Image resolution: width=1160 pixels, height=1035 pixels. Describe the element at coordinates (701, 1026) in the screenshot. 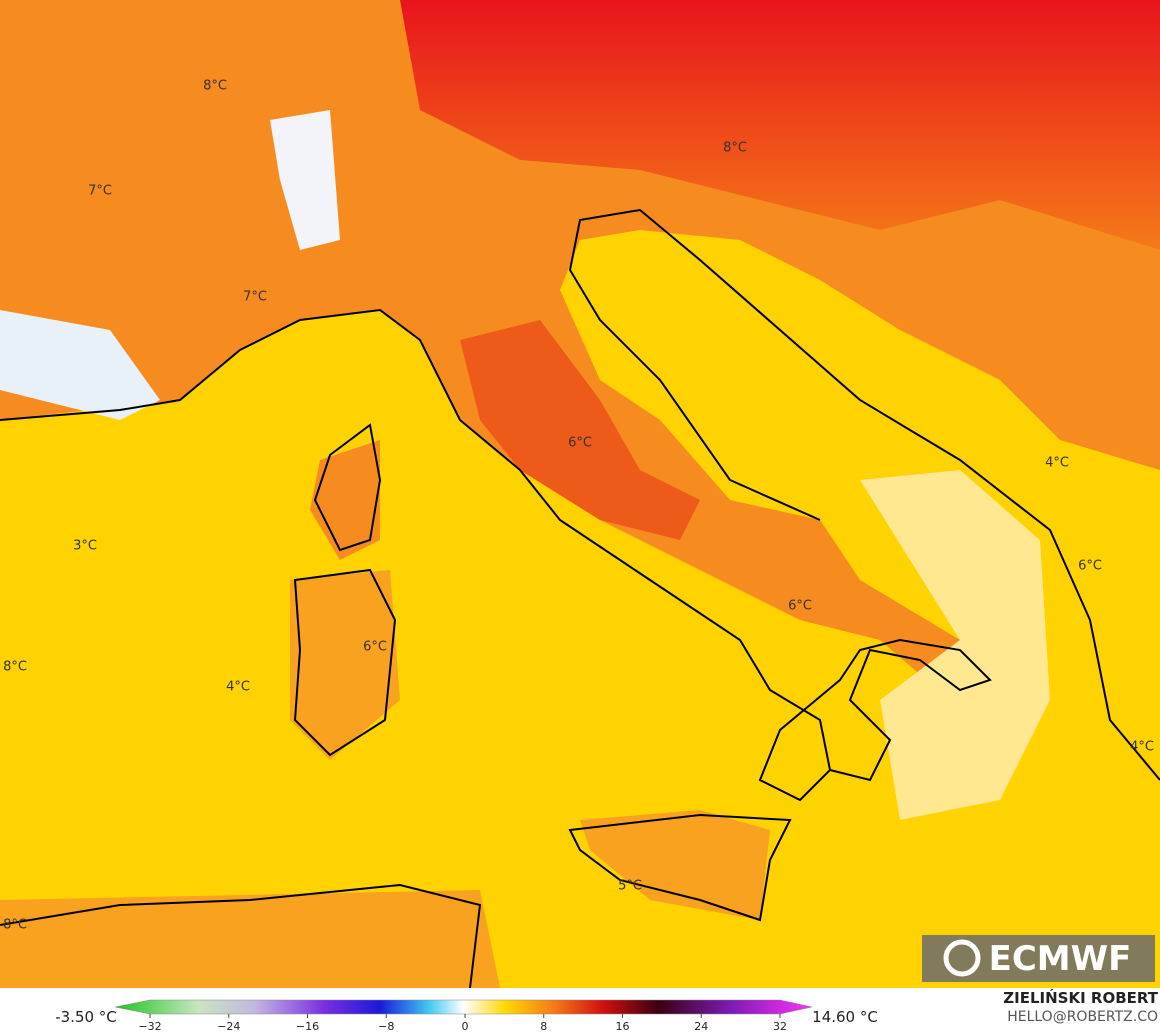

I see `colorbar-tick-label: 24` at that location.